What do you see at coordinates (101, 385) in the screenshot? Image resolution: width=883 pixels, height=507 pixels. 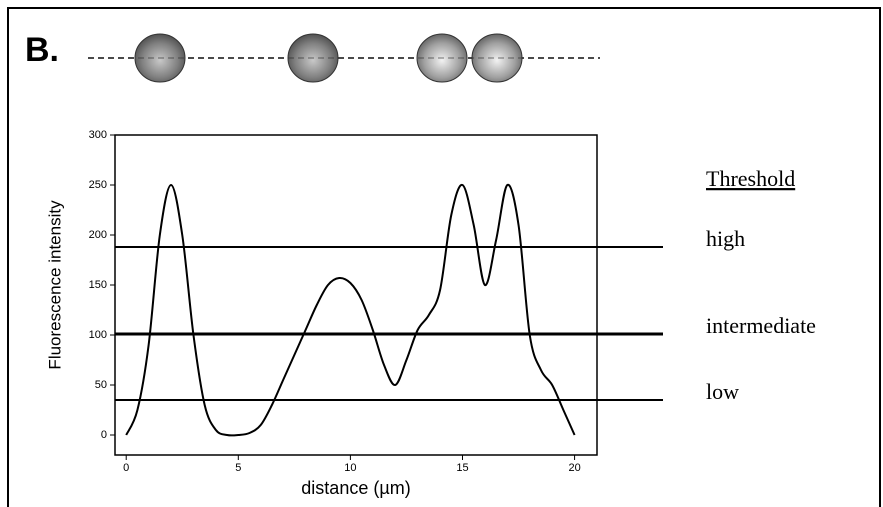 I see `y-tick-label: 50` at bounding box center [101, 385].